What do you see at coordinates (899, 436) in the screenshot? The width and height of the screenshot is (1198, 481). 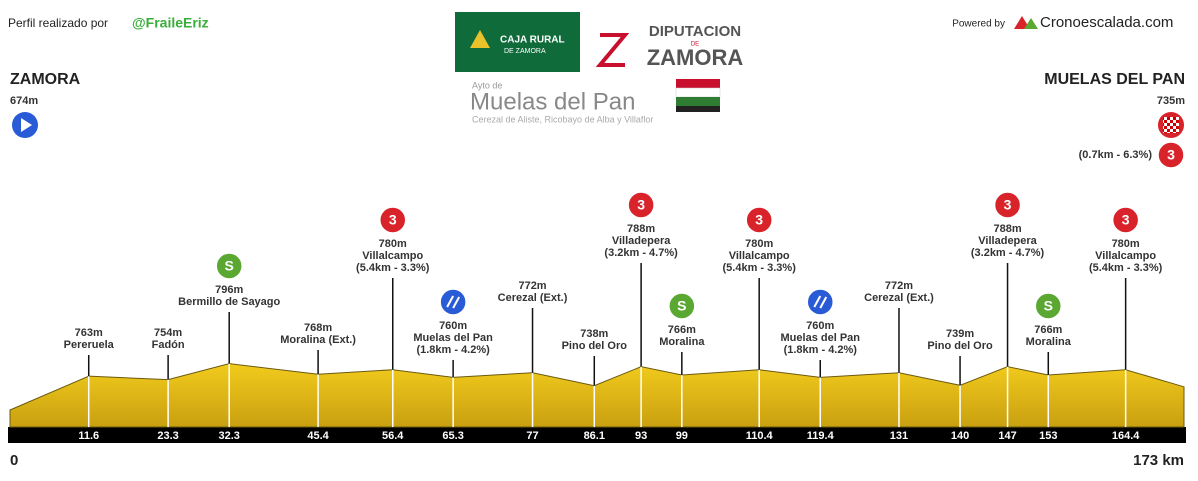 I see `x-tick-label: 131` at bounding box center [899, 436].